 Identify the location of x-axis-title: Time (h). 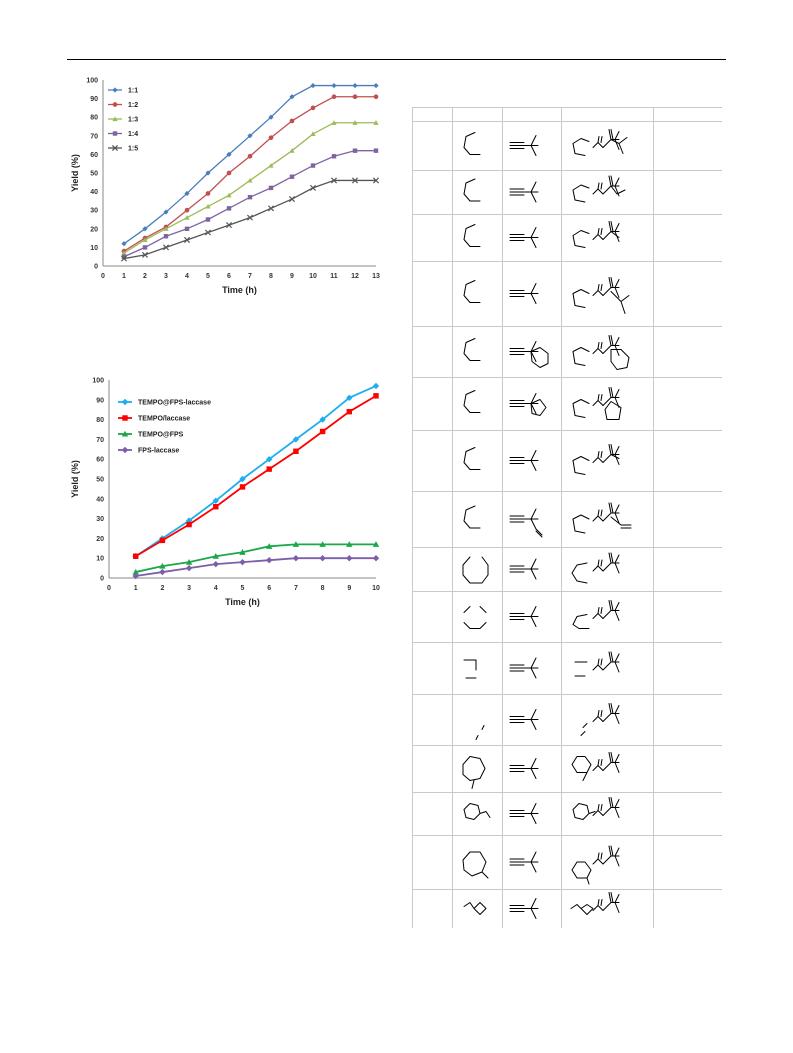
(239, 290).